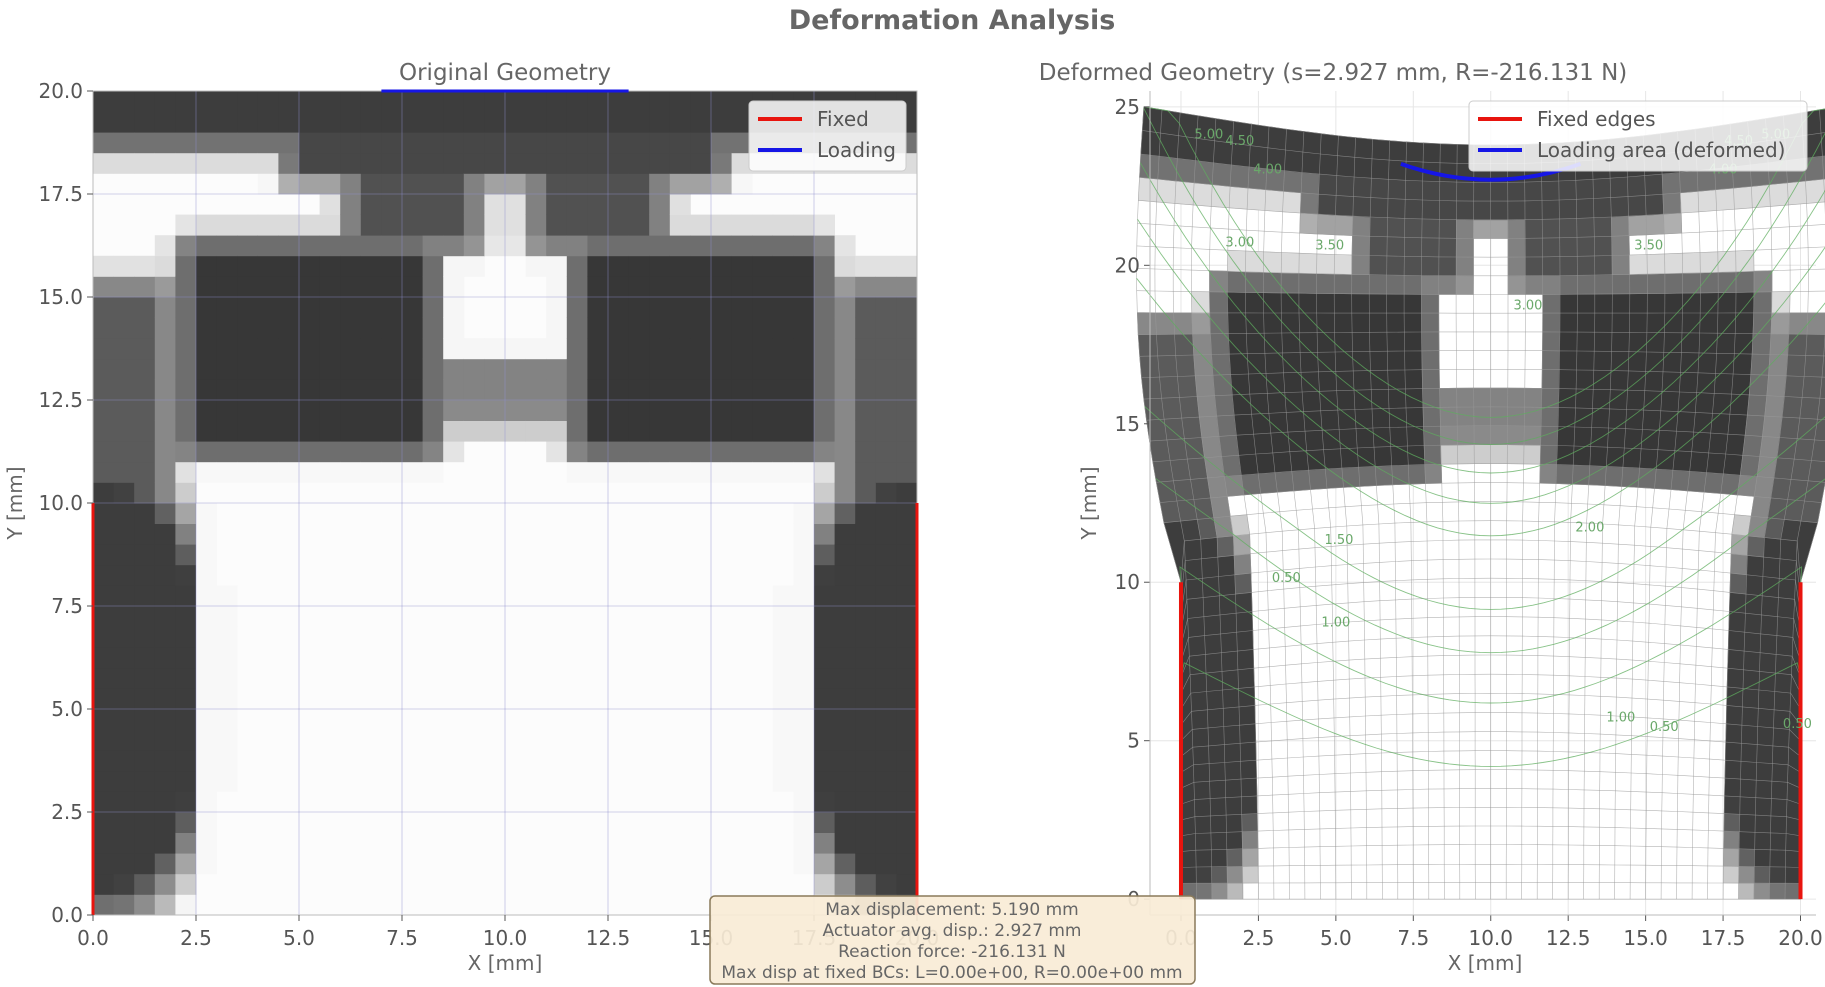 The width and height of the screenshot is (1825, 987). What do you see at coordinates (1490, 938) in the screenshot?
I see `x-tick-label: 10.0` at bounding box center [1490, 938].